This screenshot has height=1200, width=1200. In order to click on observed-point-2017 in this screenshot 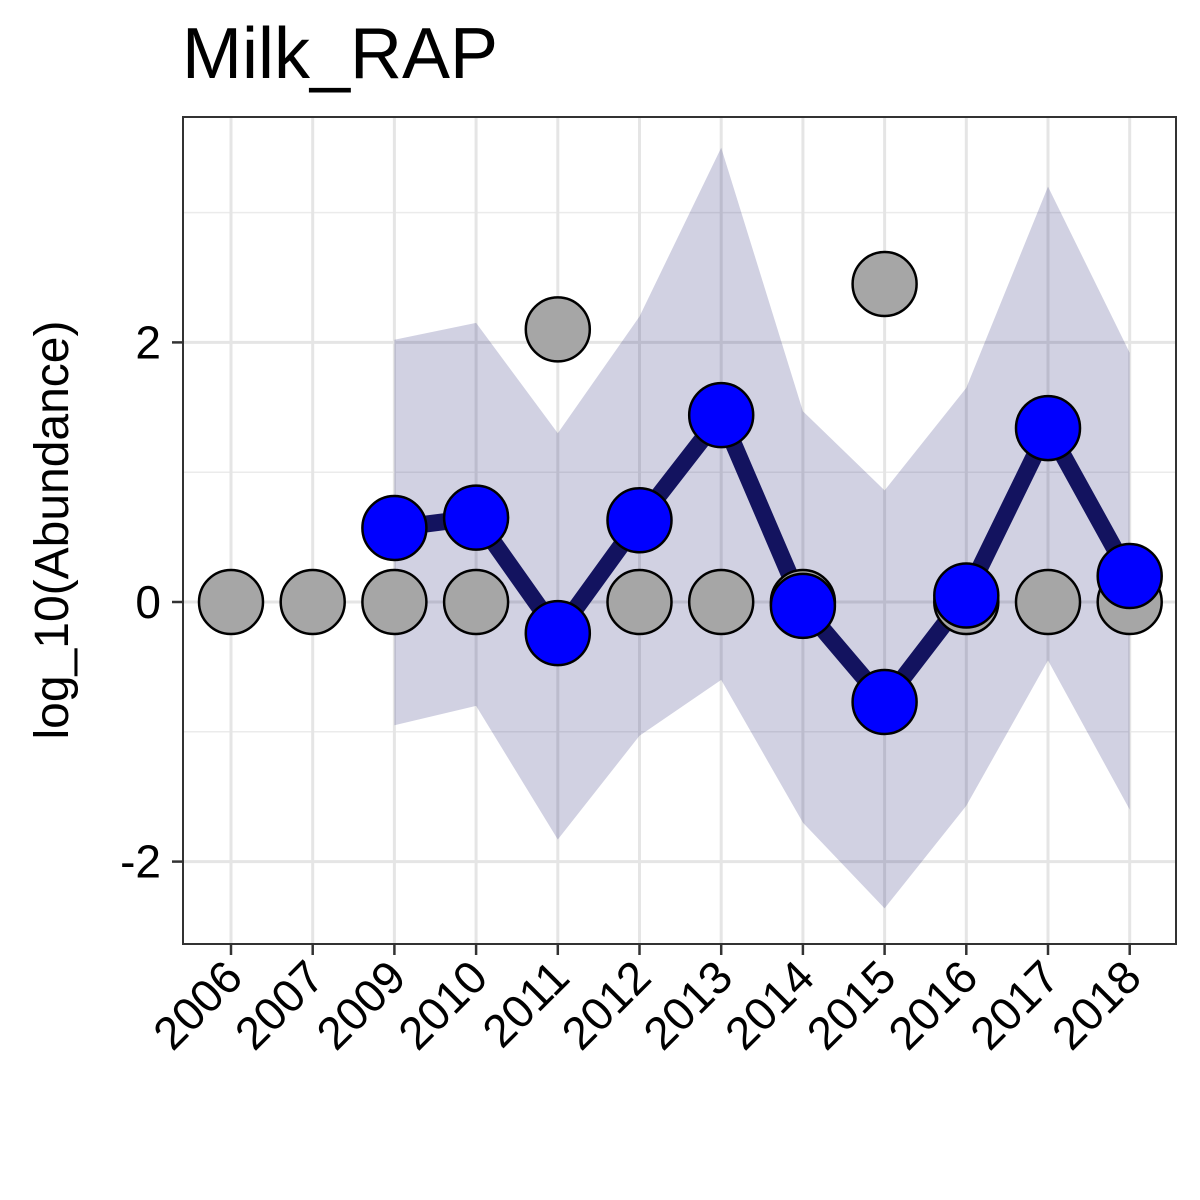, I will do `click(1048, 602)`.